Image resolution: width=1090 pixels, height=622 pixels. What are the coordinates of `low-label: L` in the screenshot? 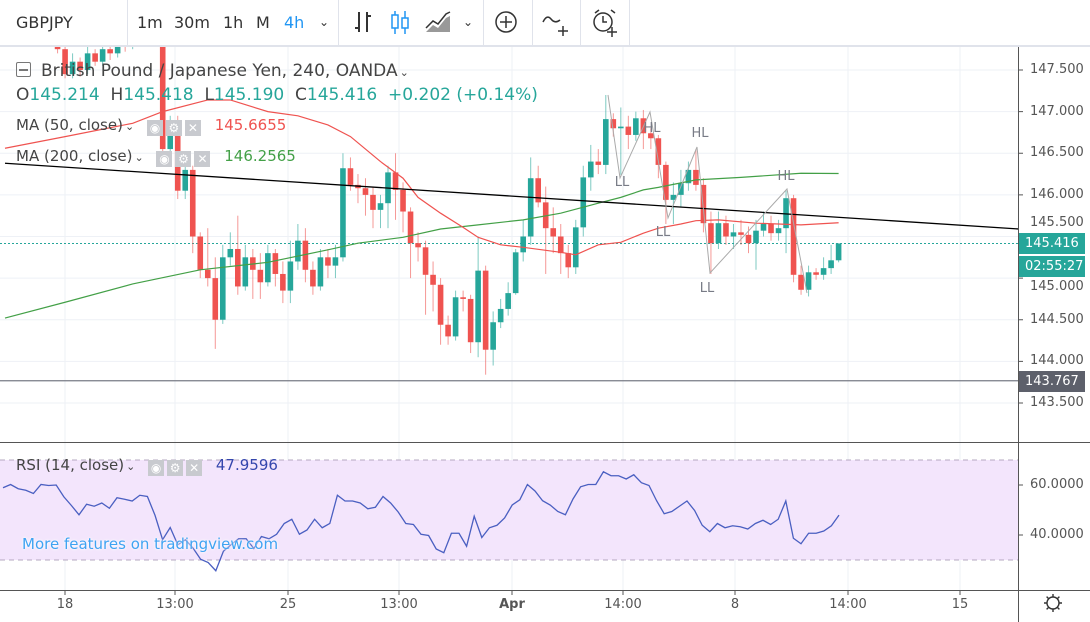 It's located at (209, 95).